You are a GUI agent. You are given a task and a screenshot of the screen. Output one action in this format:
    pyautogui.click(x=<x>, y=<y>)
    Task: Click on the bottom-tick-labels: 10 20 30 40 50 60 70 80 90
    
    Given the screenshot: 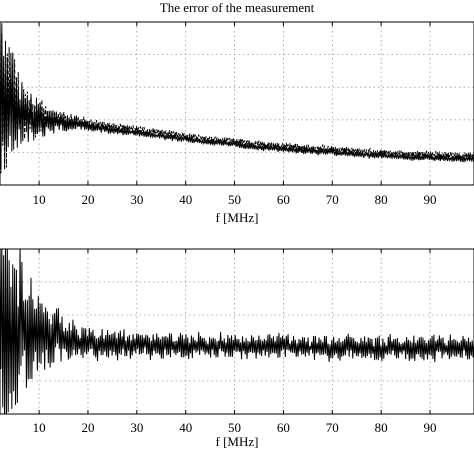 What is the action you would take?
    pyautogui.click(x=235, y=427)
    